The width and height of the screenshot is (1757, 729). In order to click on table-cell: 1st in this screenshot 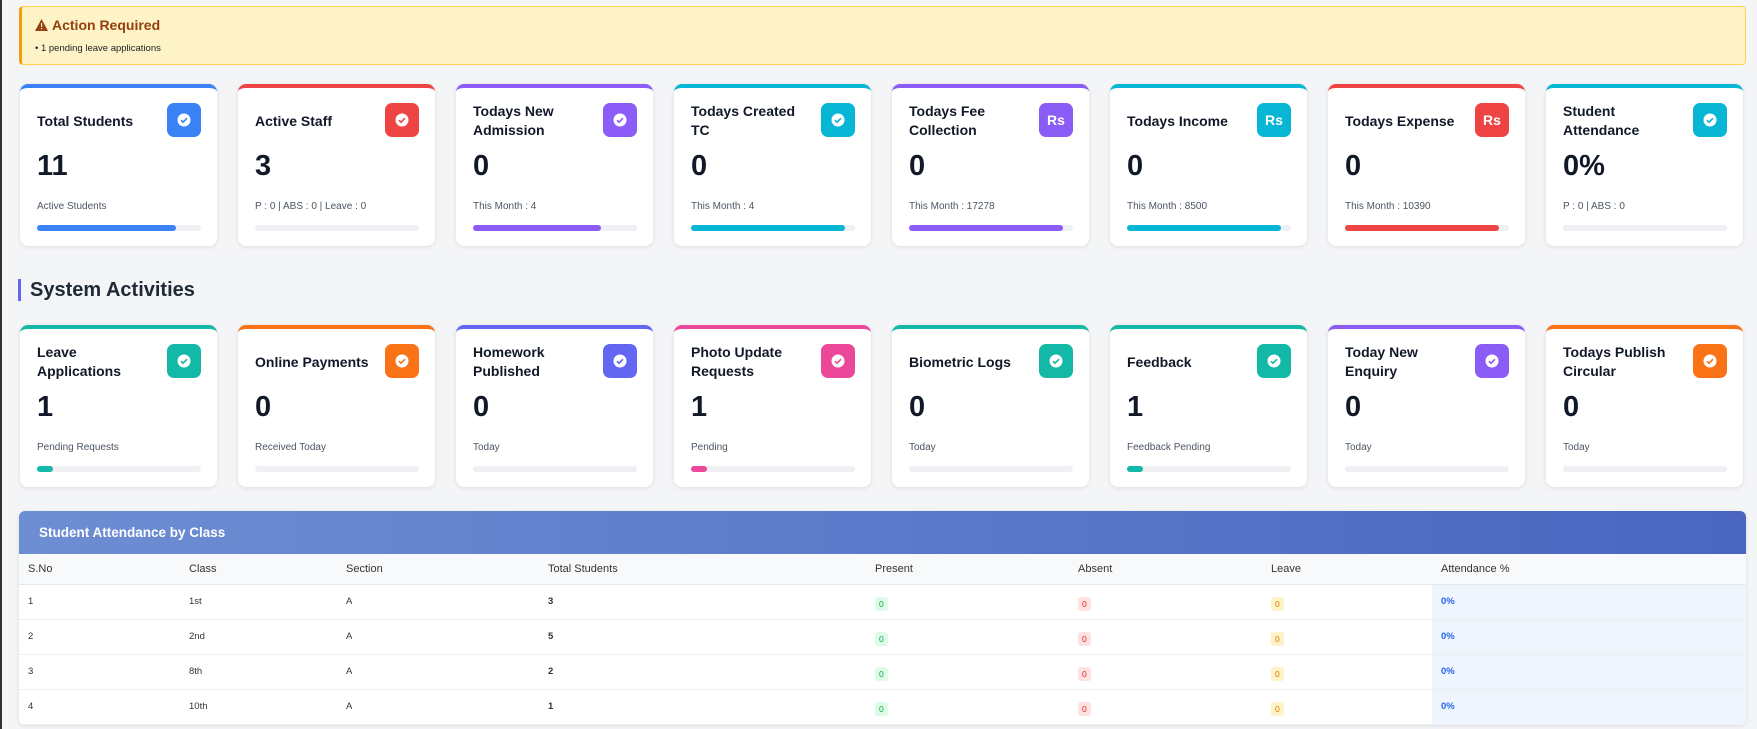, I will do `click(258, 602)`.